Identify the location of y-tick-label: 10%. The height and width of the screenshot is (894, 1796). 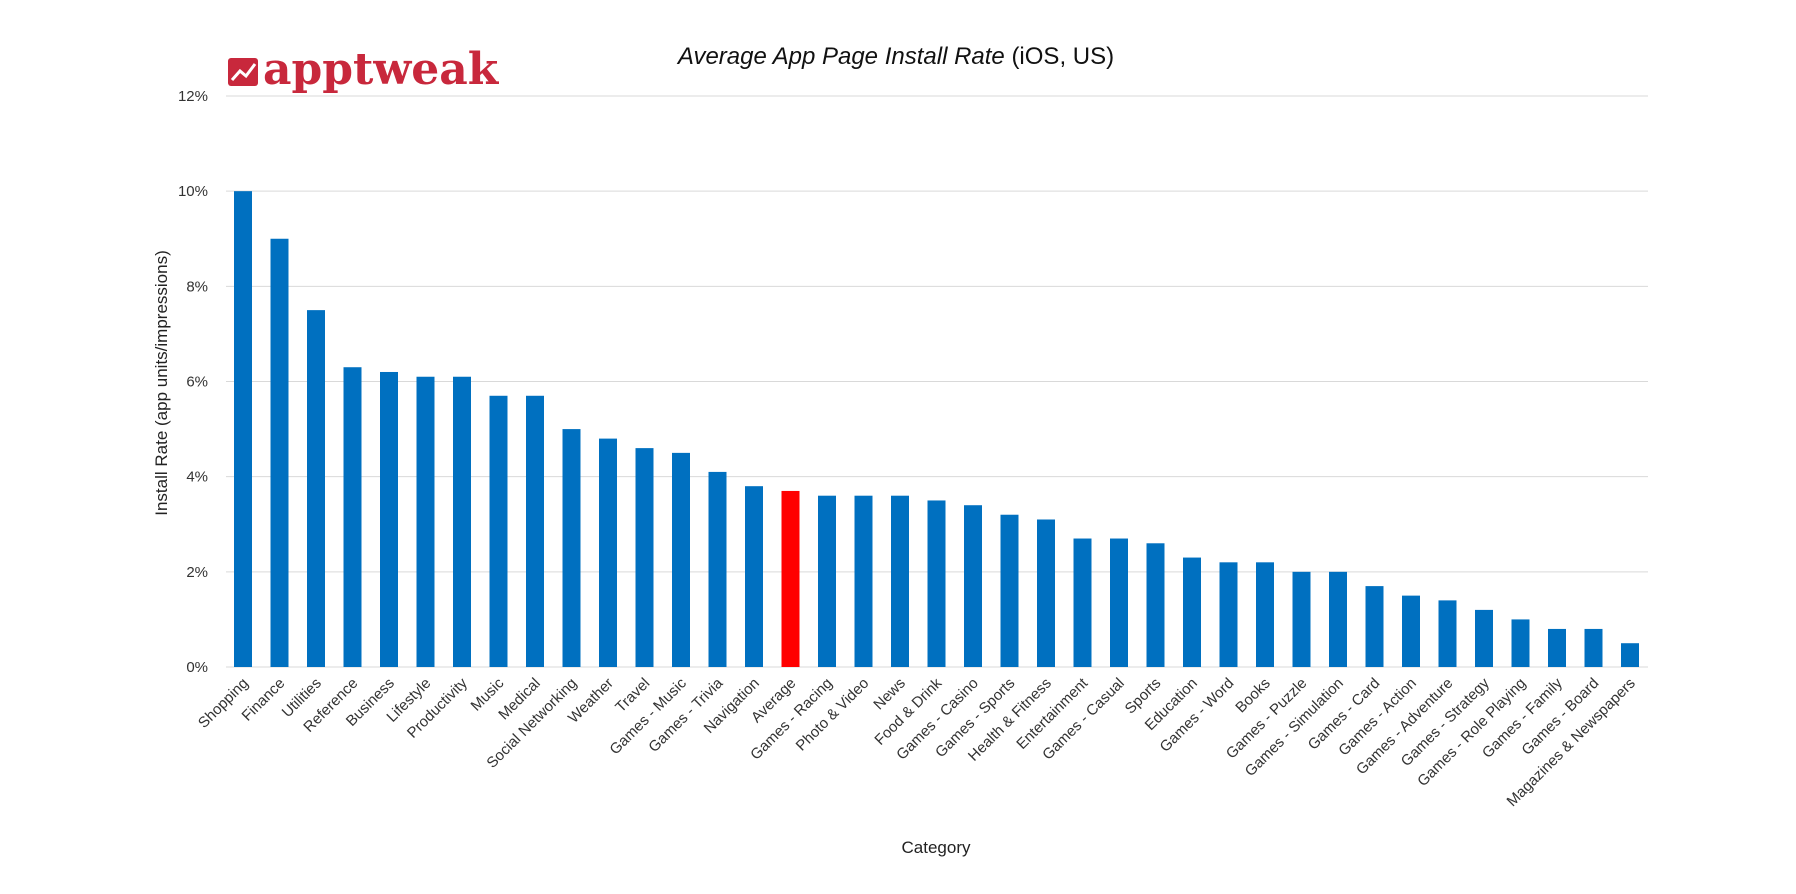
(193, 191).